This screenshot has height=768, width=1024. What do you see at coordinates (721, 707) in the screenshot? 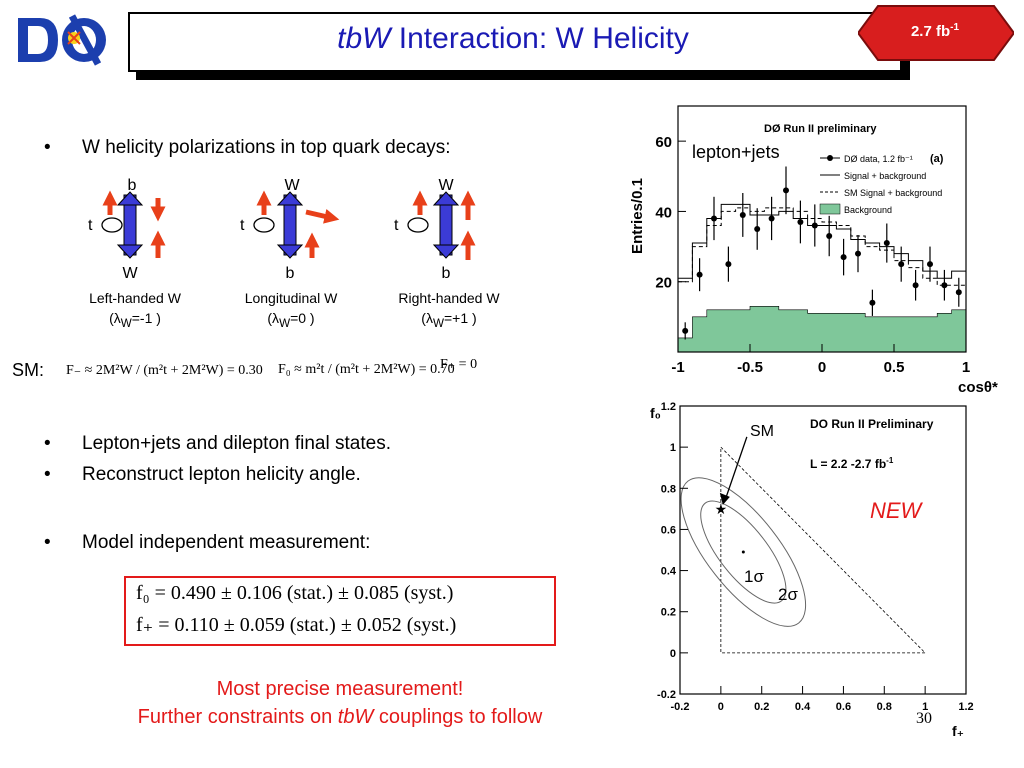
I see `contour-xtick-label: 0` at bounding box center [721, 707].